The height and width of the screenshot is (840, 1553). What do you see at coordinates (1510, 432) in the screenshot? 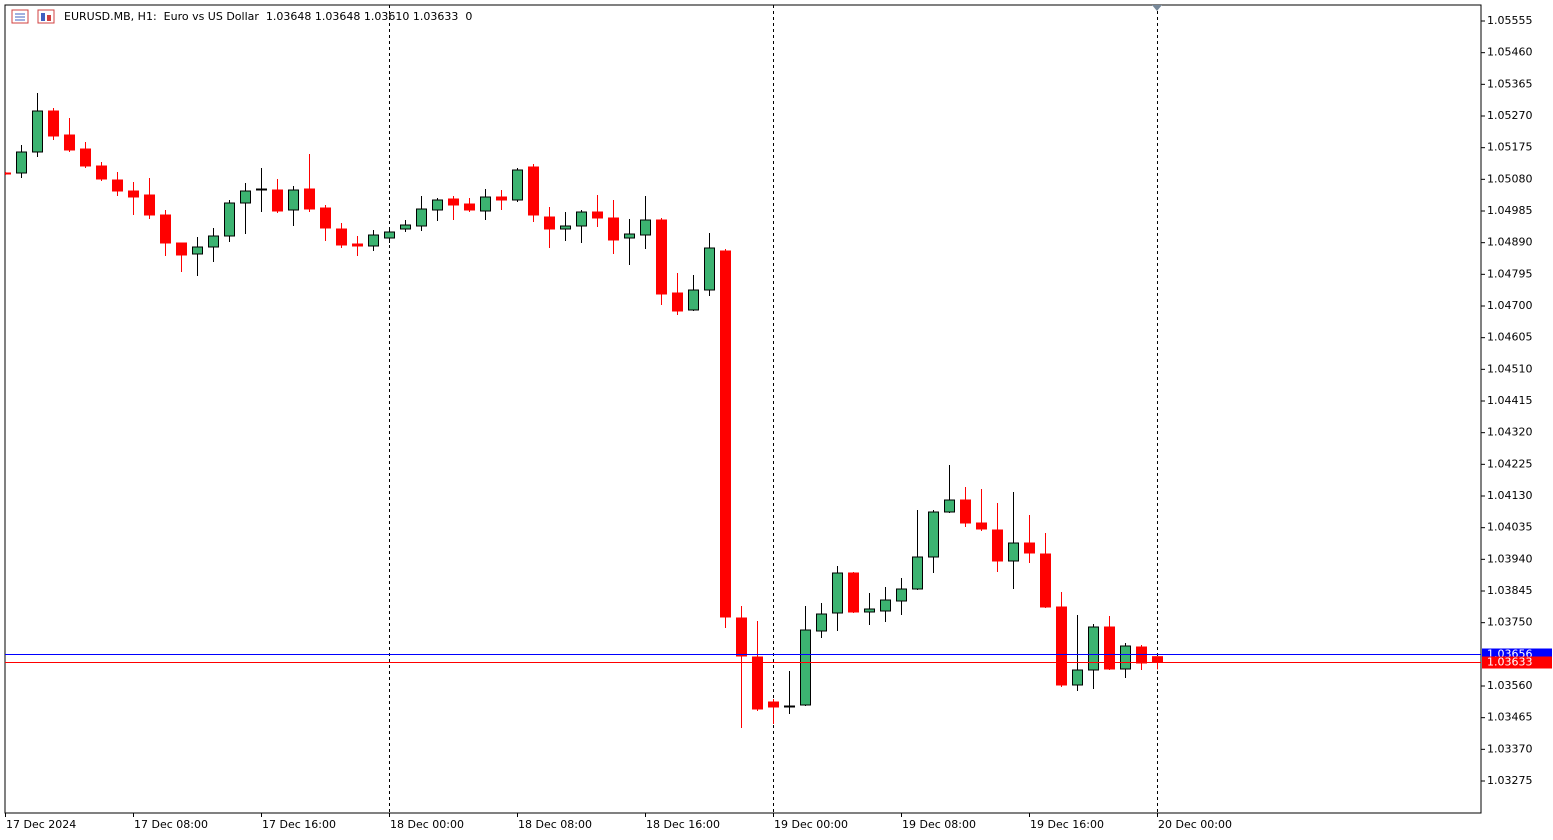
I see `y-tick-label: 1.04320` at bounding box center [1510, 432].